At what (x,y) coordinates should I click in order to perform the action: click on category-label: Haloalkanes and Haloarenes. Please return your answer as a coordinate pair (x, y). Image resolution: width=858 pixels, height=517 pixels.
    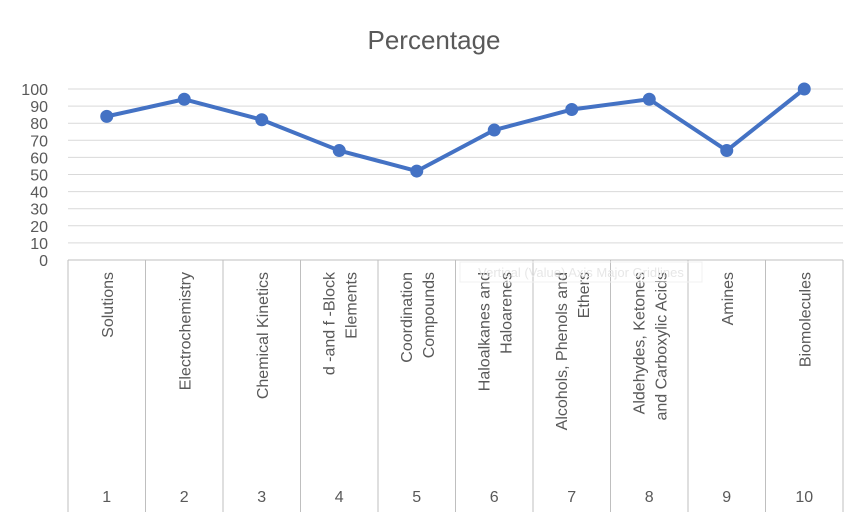
    Looking at the image, I should click on (495, 331).